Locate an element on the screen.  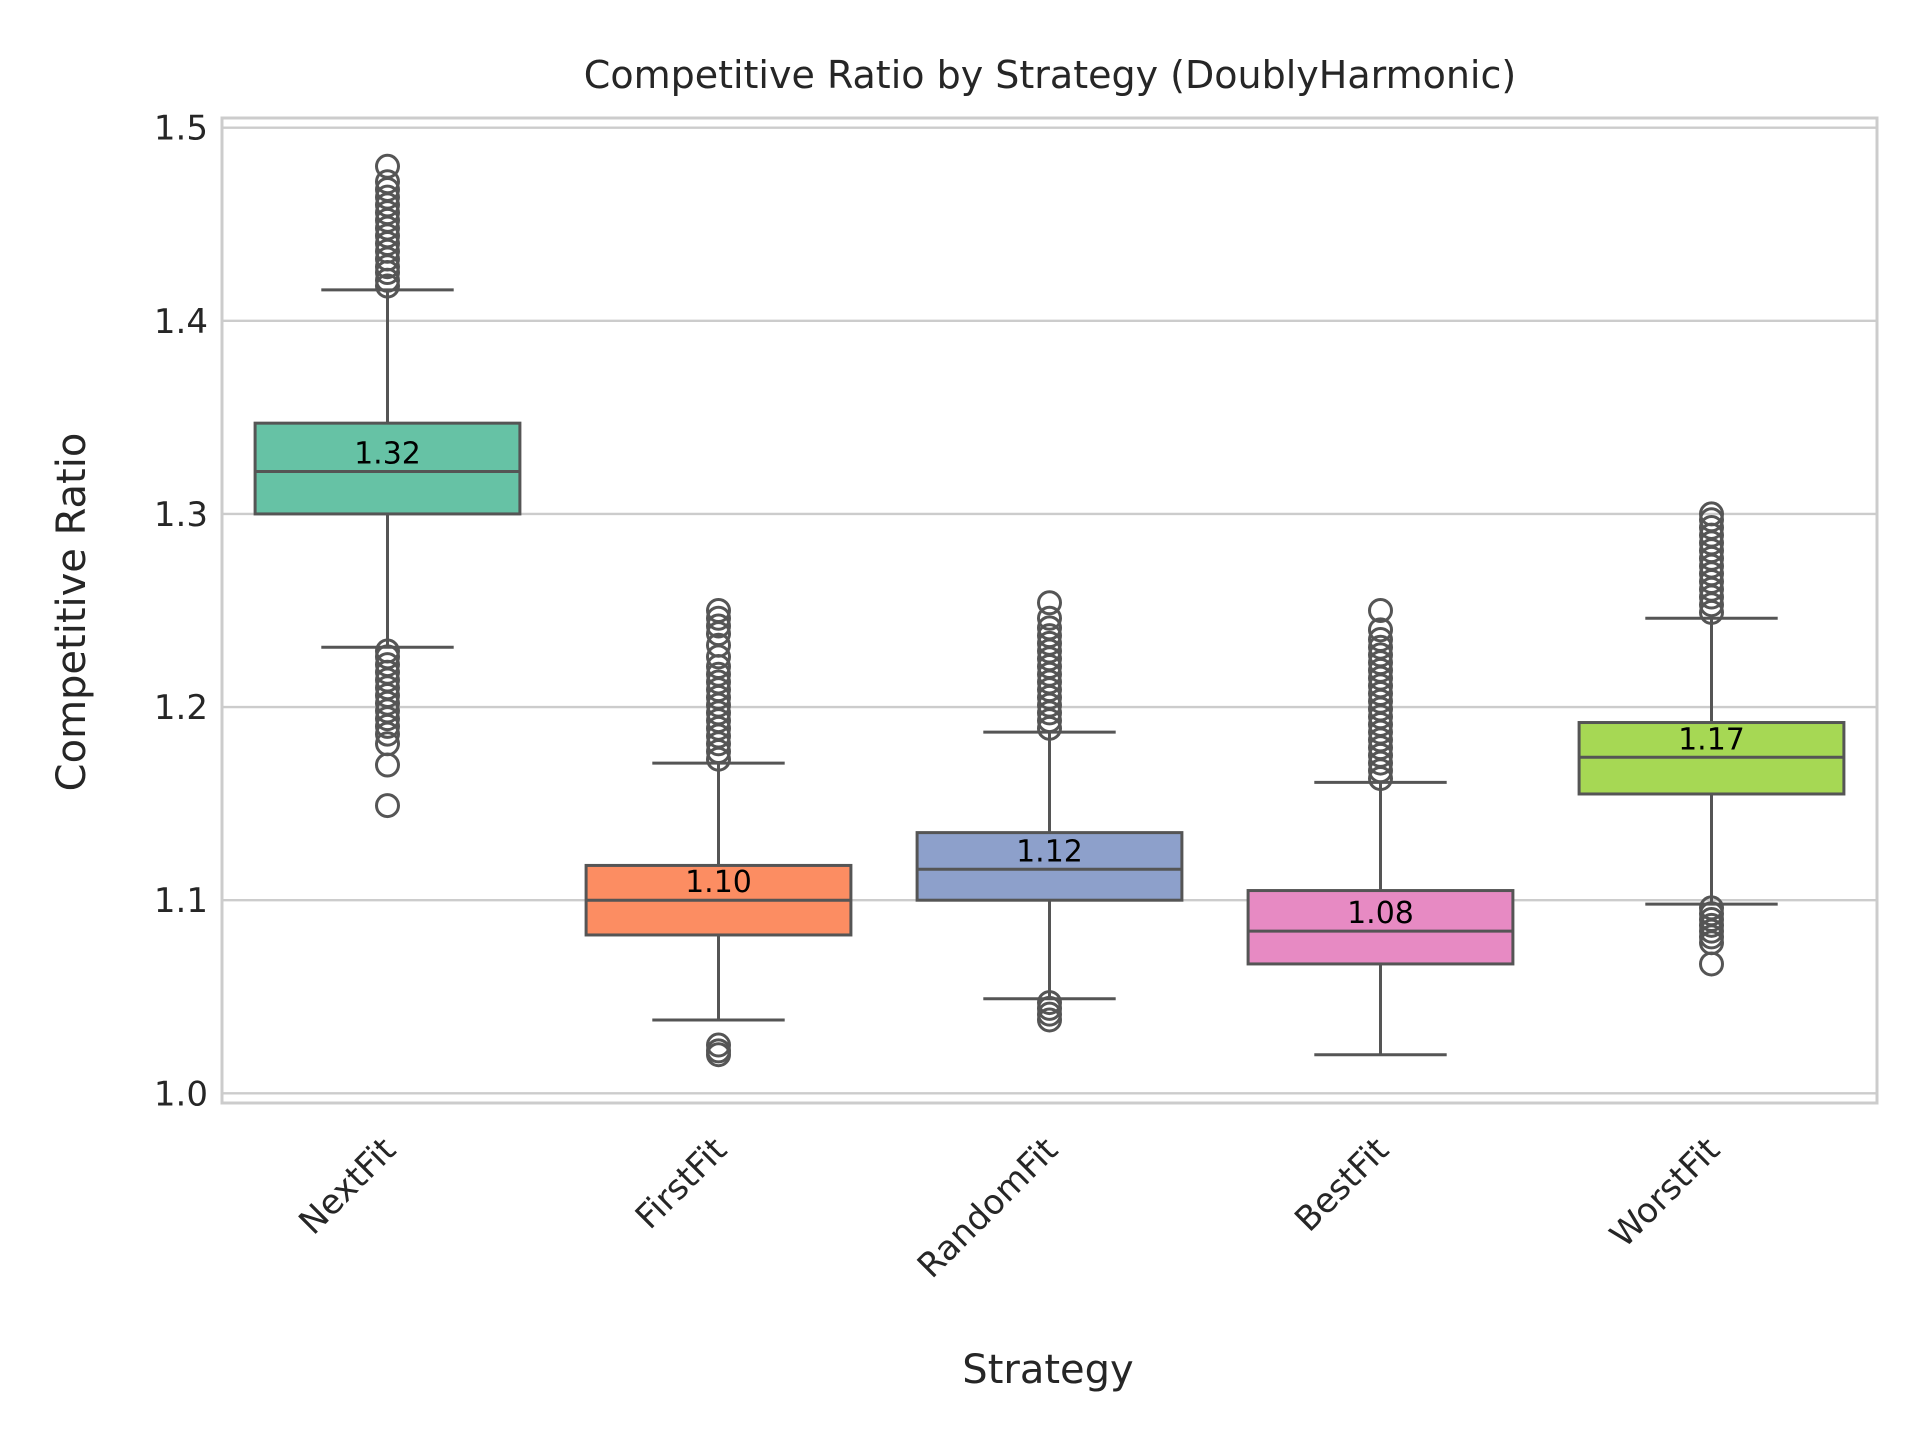
median-value-label: 1.08 is located at coordinates (1380, 913).